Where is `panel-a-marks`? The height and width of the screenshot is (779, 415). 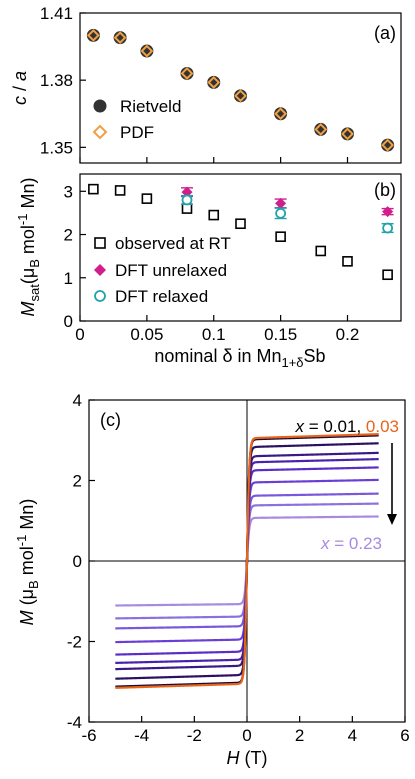
panel-a-marks is located at coordinates (240, 90).